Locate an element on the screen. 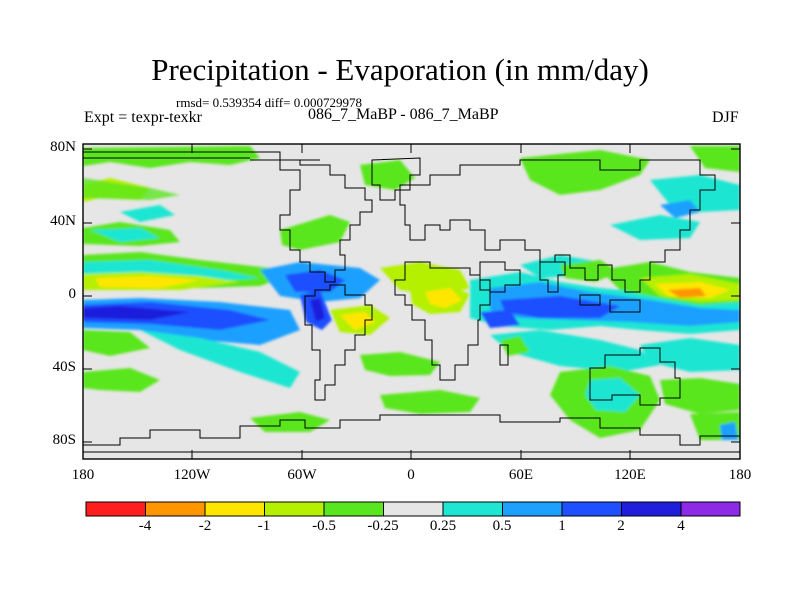 This screenshot has width=800, height=600. lat-label: 40S is located at coordinates (64, 367).